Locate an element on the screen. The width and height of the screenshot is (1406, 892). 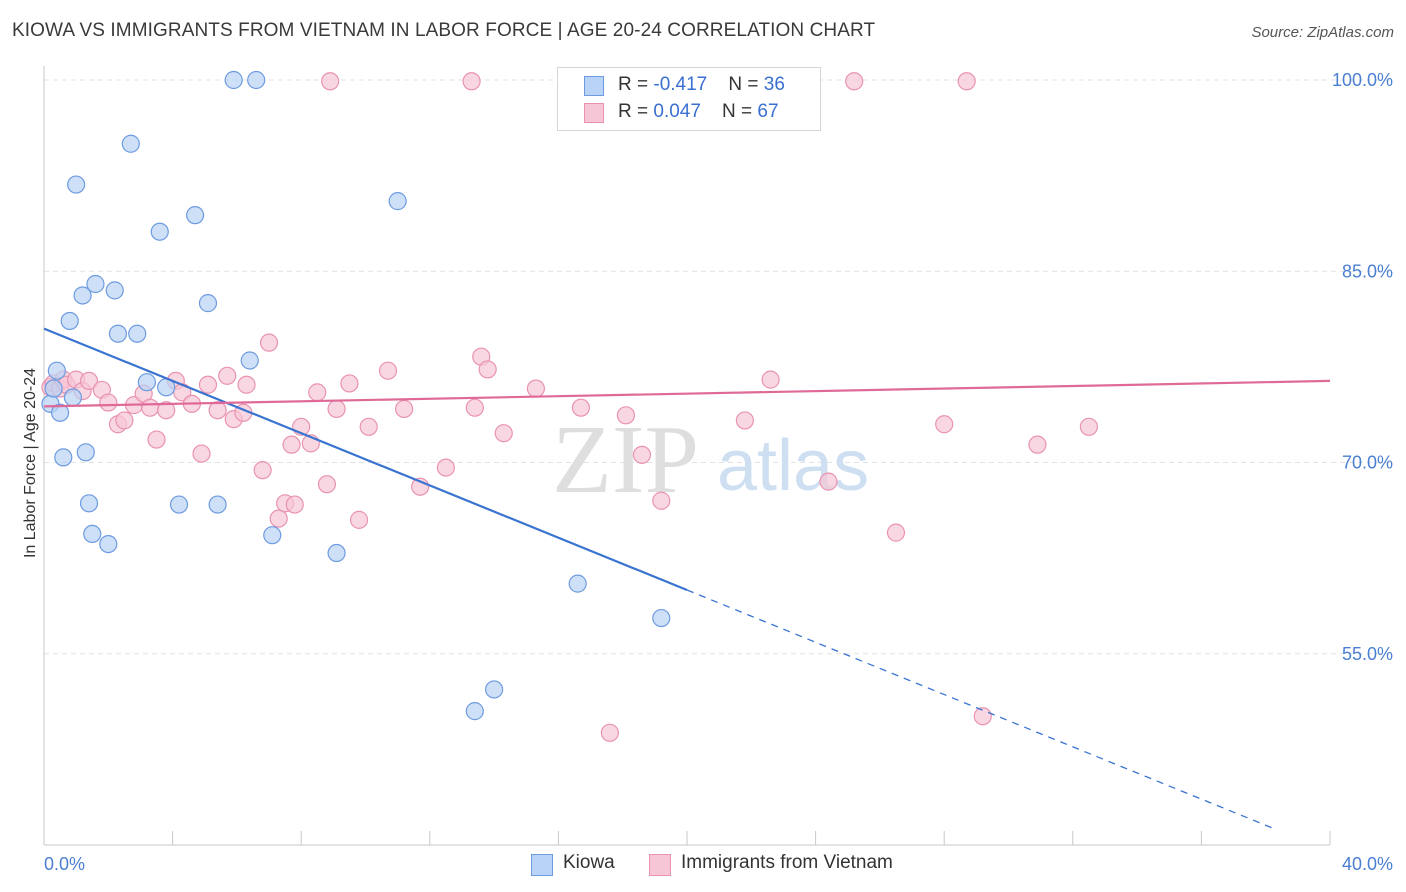
vietnam-r-label: R = is located at coordinates (636, 111).